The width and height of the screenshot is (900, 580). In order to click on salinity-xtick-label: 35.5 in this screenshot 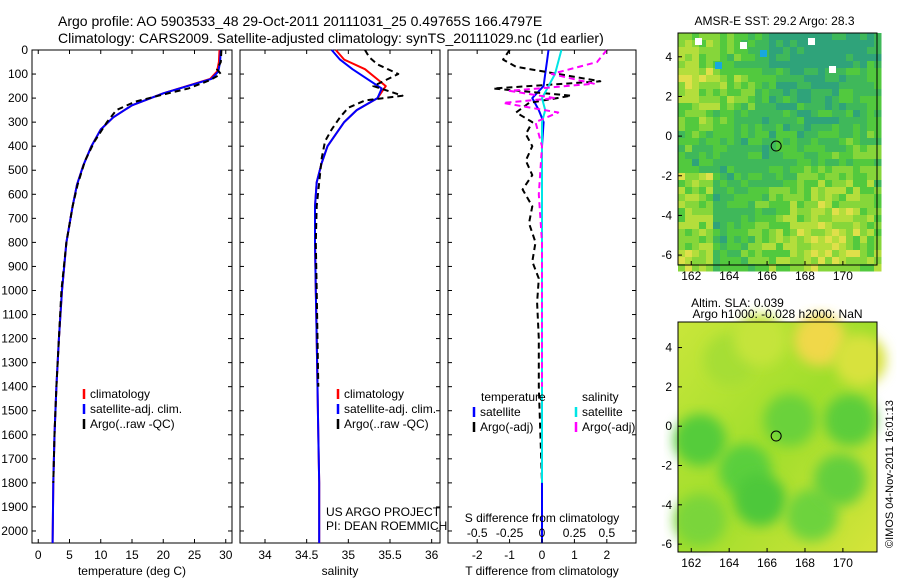, I will do `click(390, 555)`.